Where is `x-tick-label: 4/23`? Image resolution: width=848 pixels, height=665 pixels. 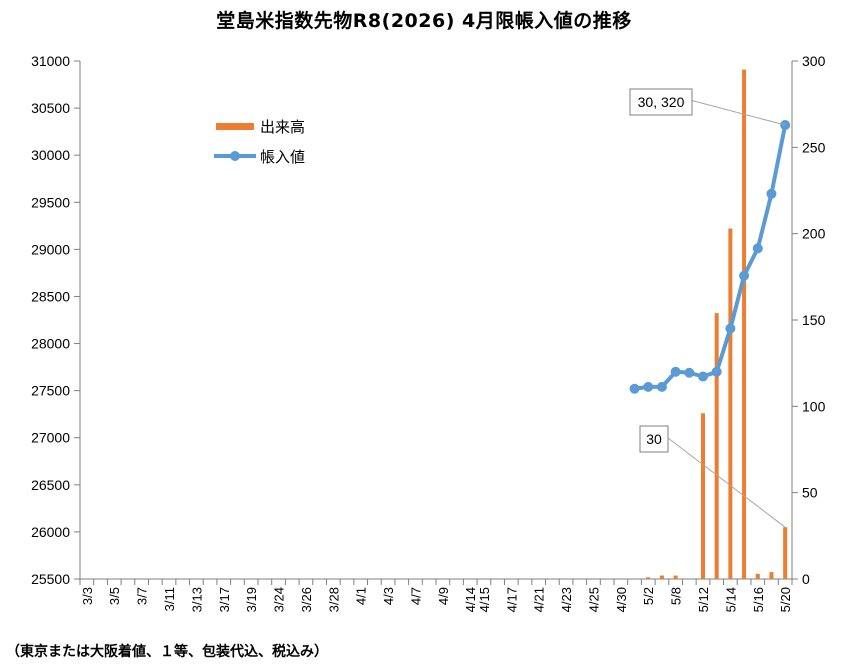
x-tick-label: 4/23 is located at coordinates (566, 599).